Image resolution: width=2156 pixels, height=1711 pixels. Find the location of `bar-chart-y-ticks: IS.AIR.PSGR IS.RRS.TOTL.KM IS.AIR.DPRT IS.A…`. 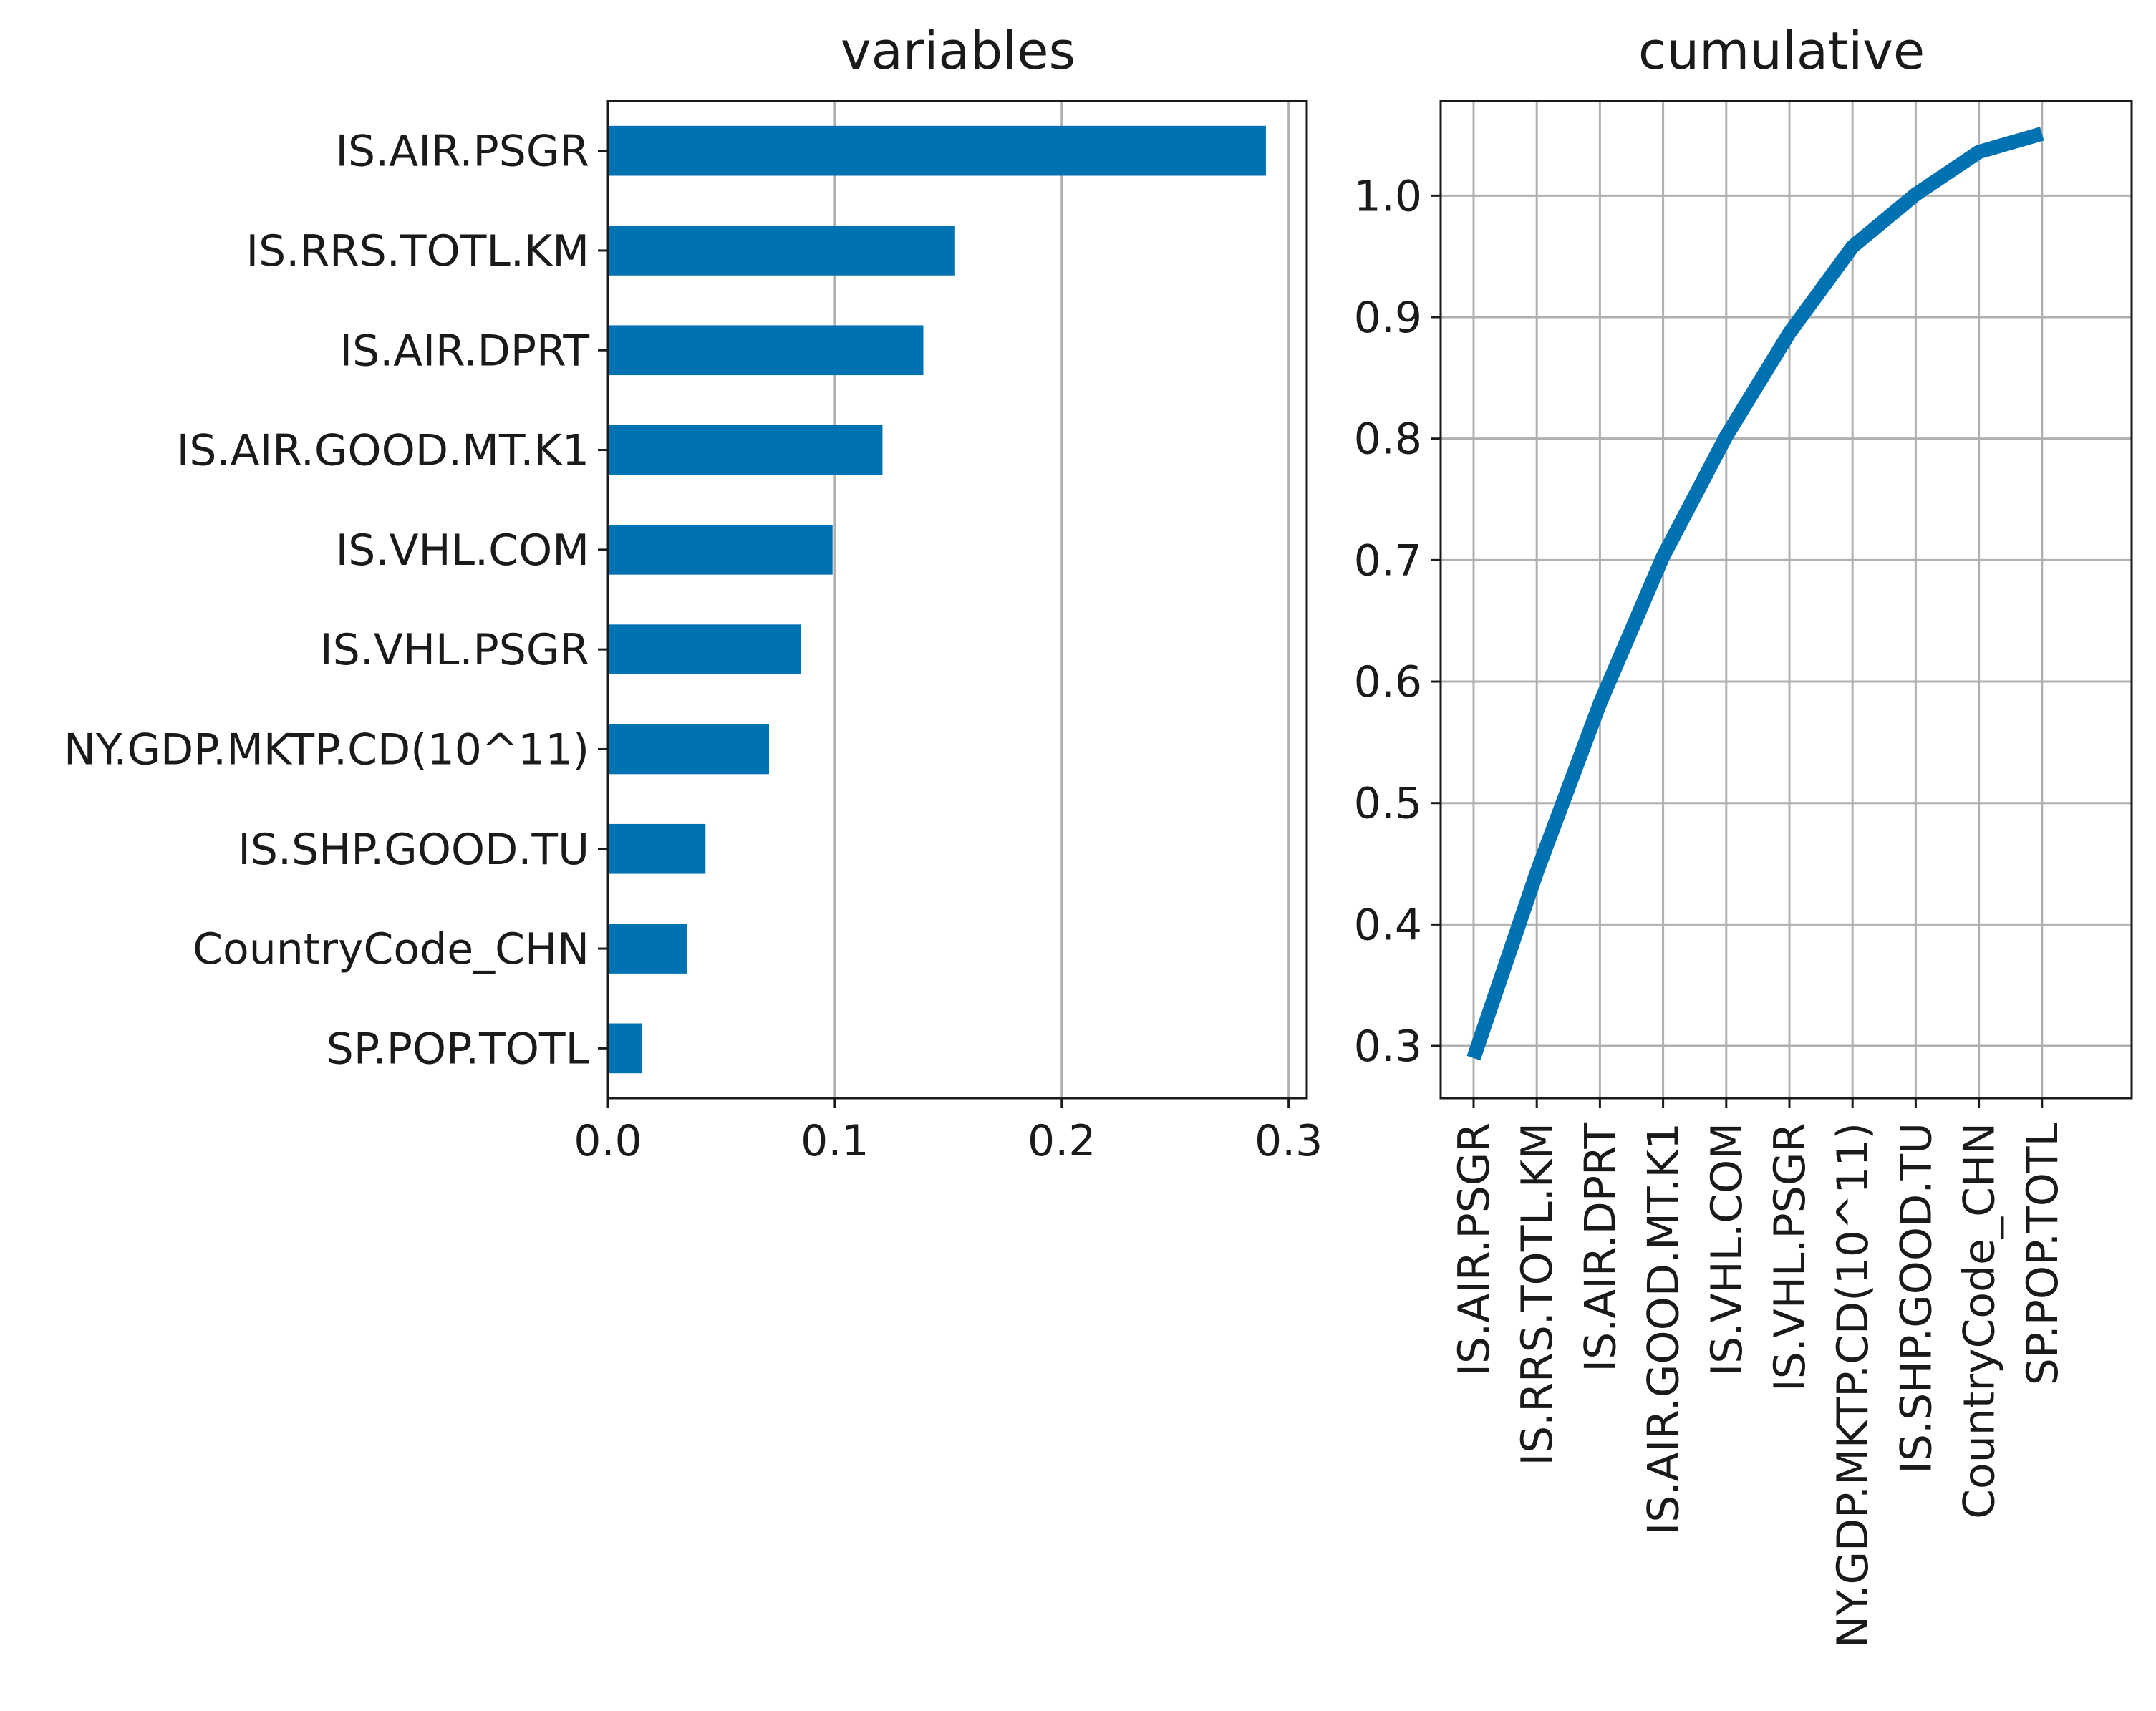

bar-chart-y-ticks: IS.AIR.PSGR IS.RRS.TOTL.KM IS.AIR.DPRT IS.A… is located at coordinates (336, 600).